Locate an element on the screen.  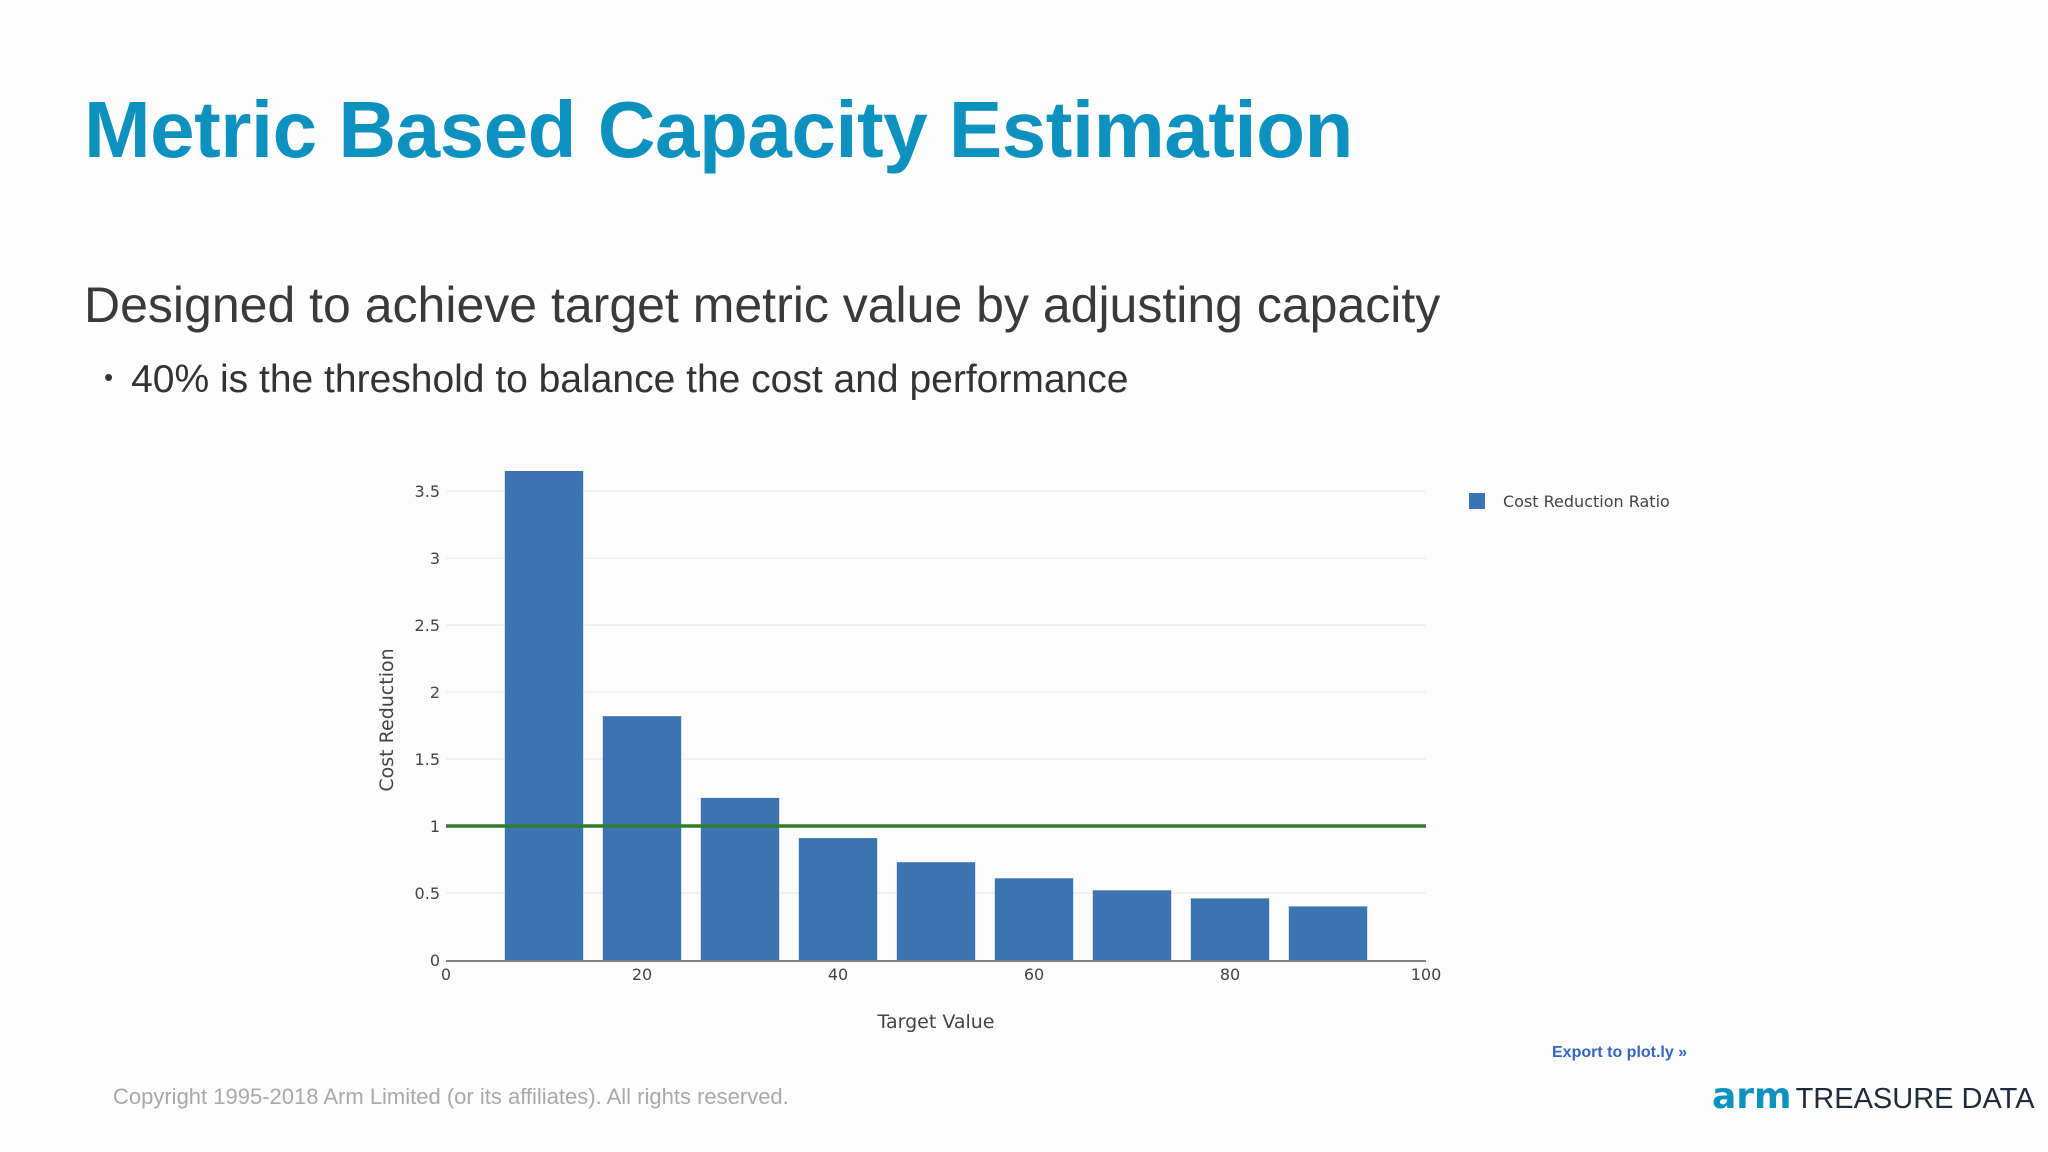
y-axis-title: Cost Reduction is located at coordinates (387, 719).